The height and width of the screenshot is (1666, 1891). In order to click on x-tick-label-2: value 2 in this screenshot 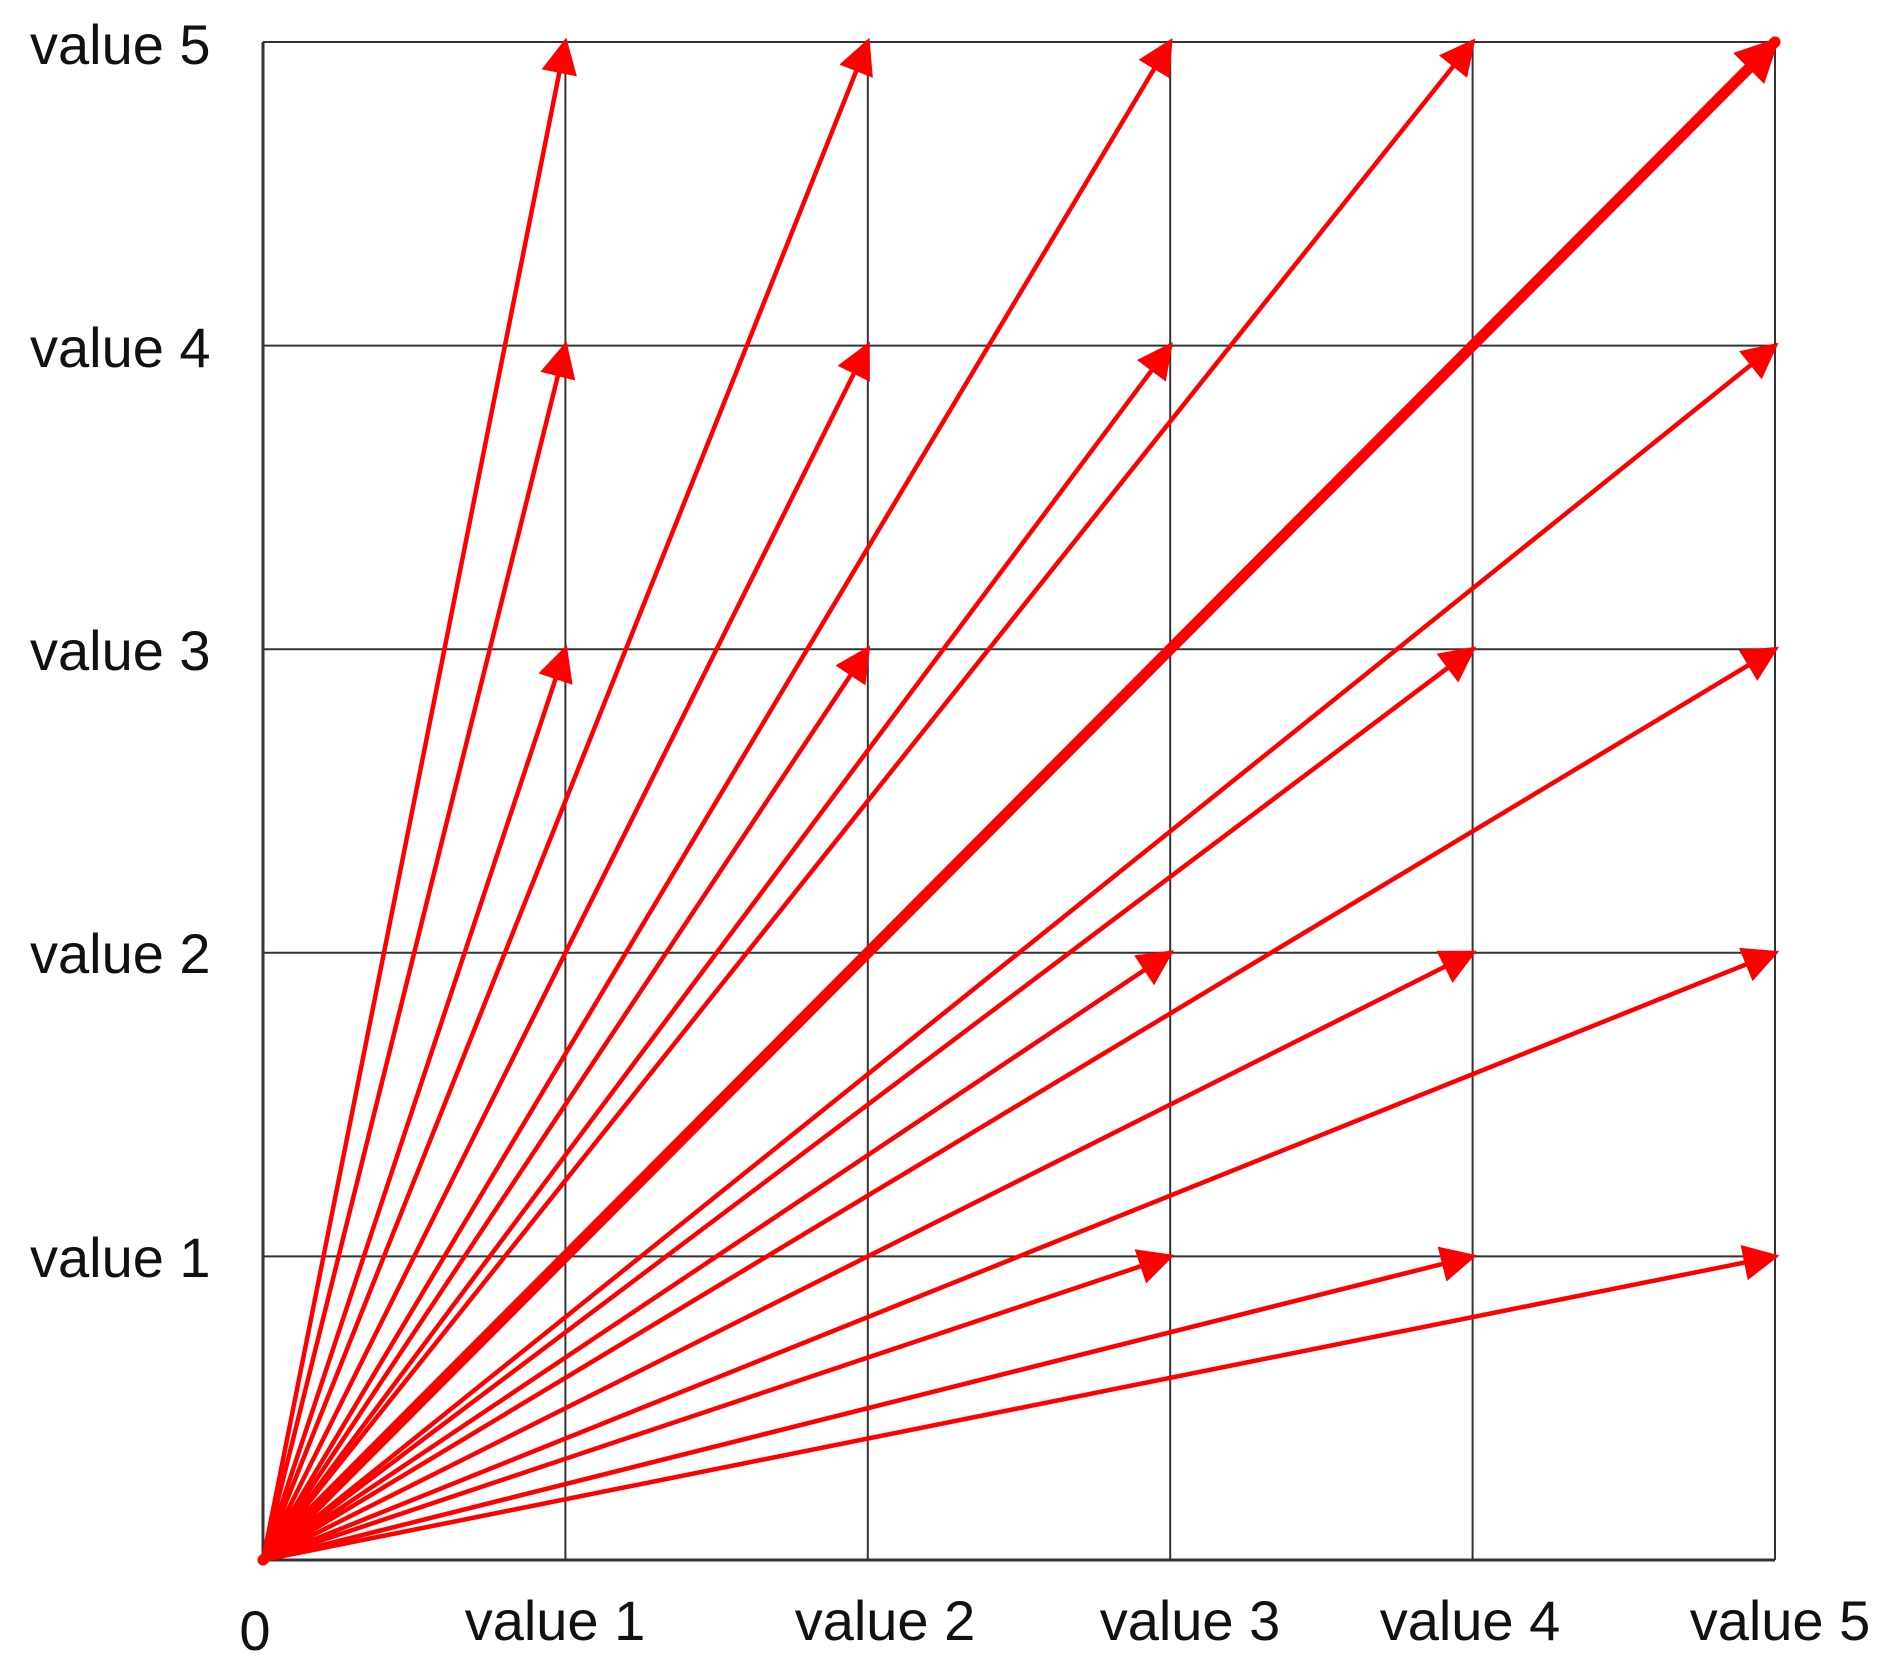, I will do `click(885, 1620)`.